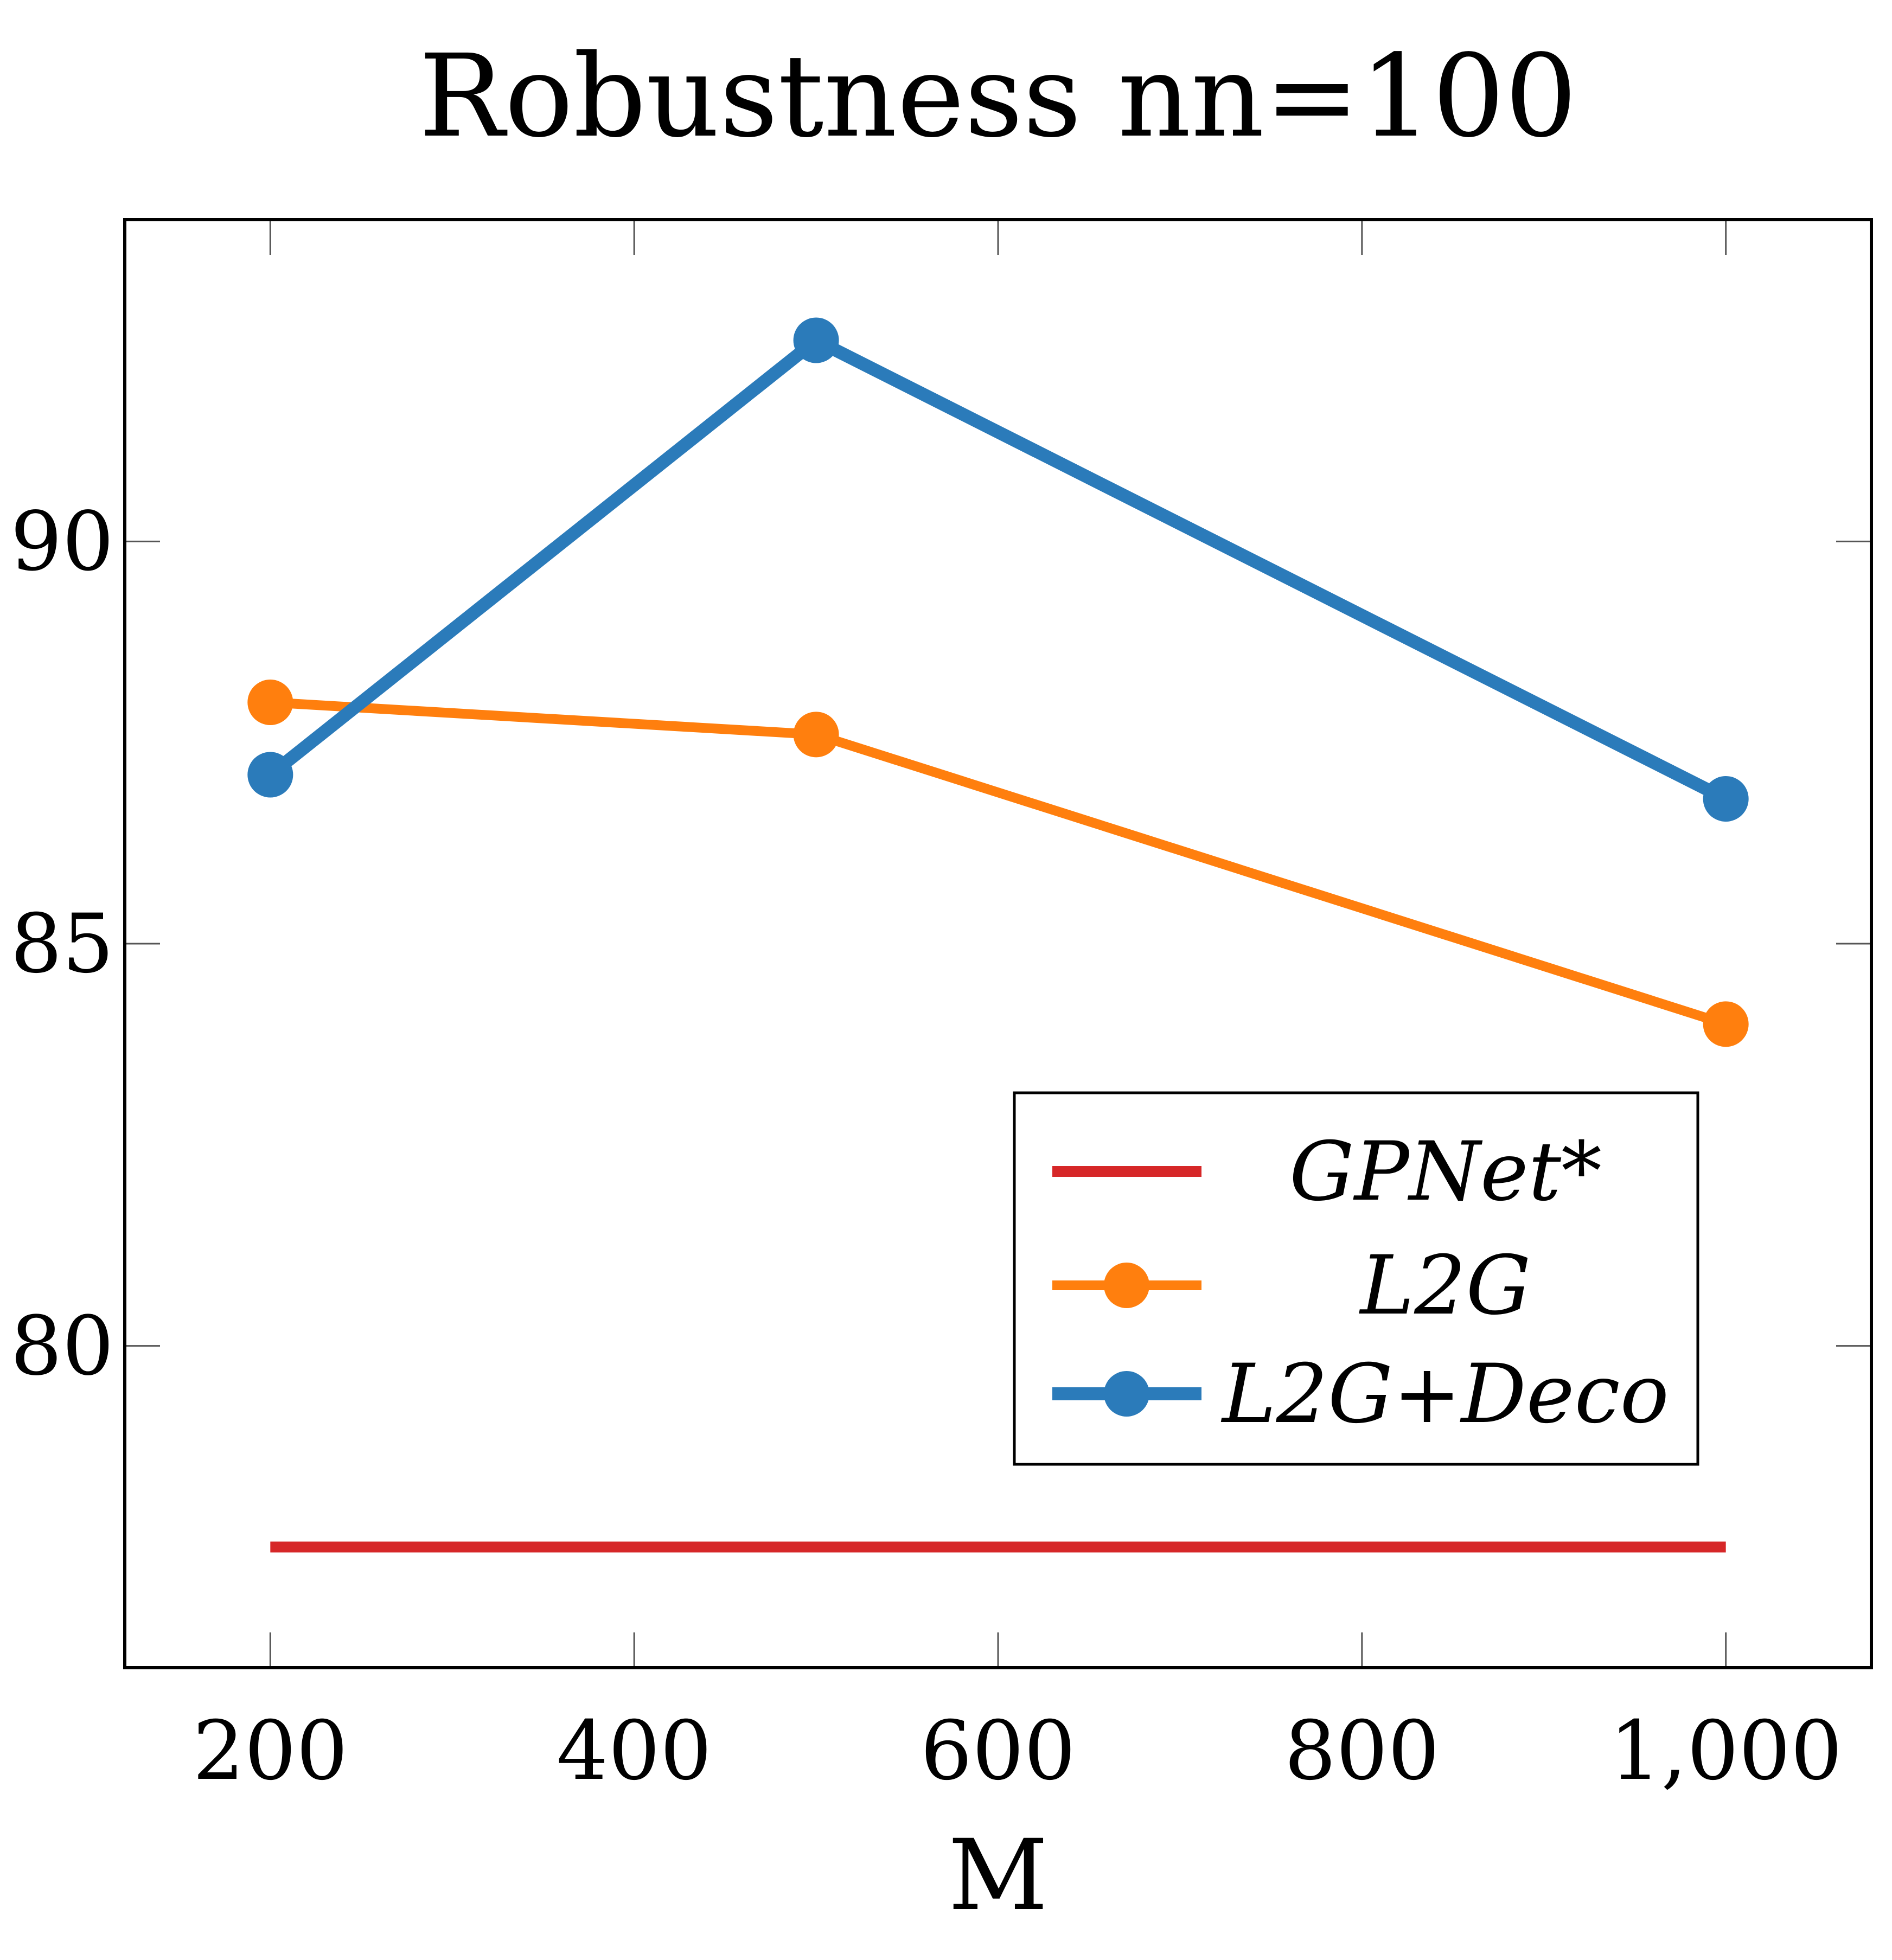 The image size is (1892, 1960). What do you see at coordinates (62, 542) in the screenshot?
I see `y-tick-label: 90` at bounding box center [62, 542].